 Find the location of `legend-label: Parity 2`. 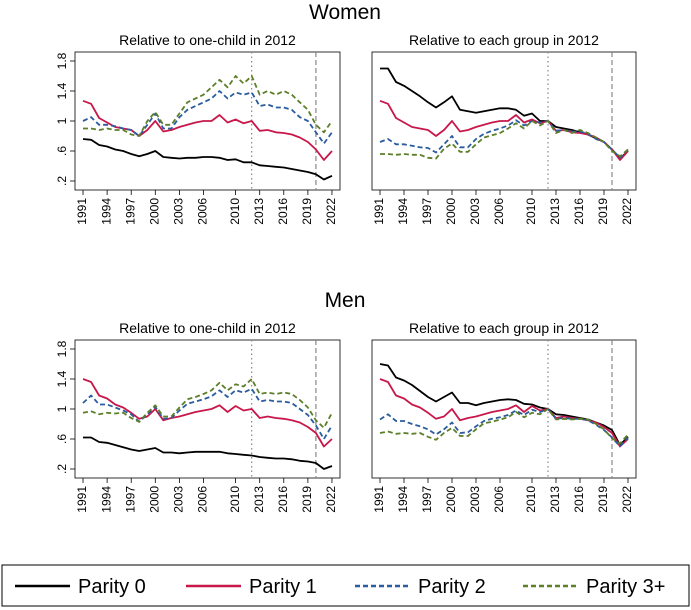

legend-label: Parity 2 is located at coordinates (452, 587).